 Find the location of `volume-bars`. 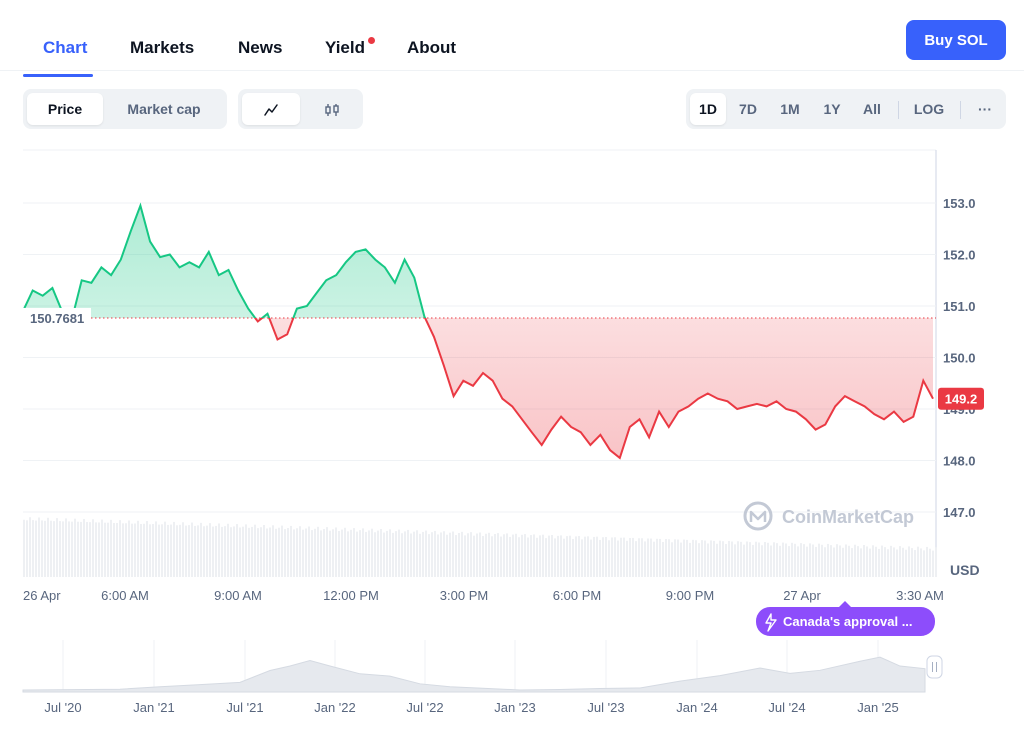

volume-bars is located at coordinates (480, 547).